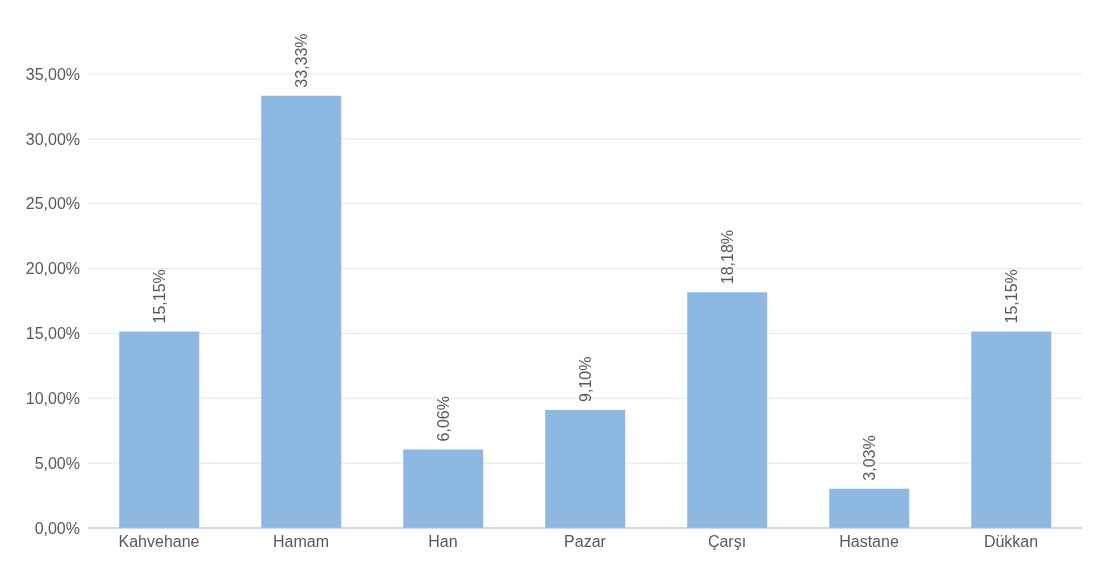  I want to click on data-label: 3,03%, so click(869, 458).